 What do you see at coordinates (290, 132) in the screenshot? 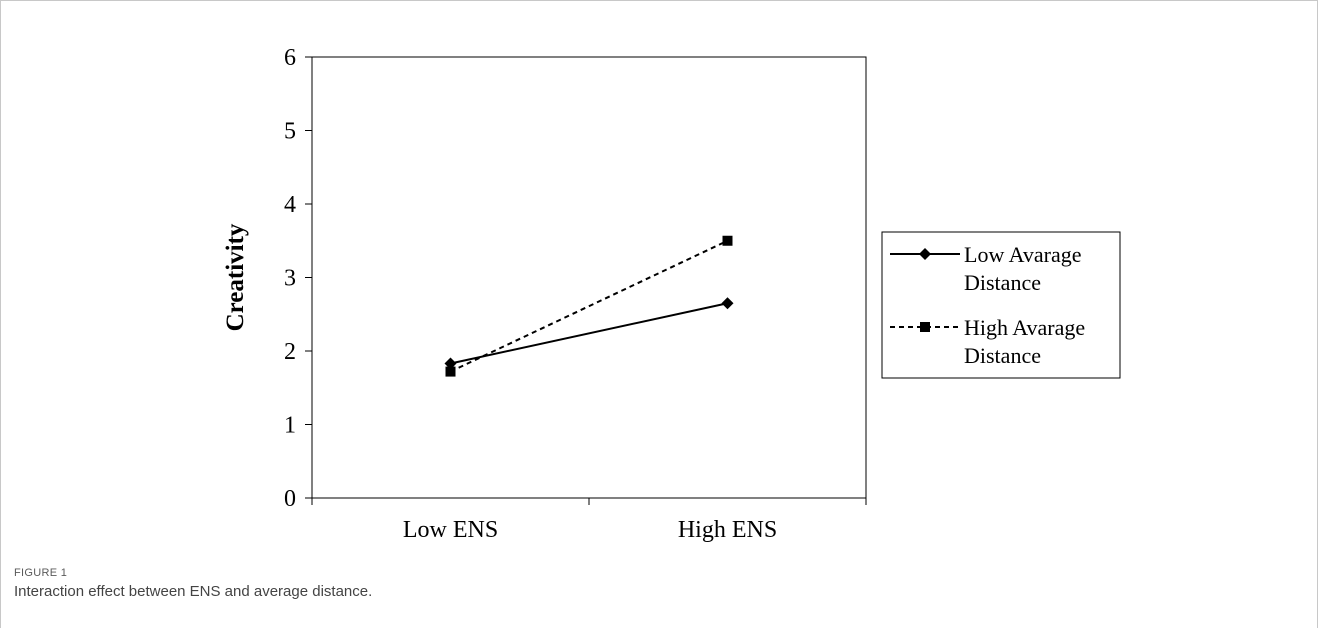
I see `y-tick-label: 5` at bounding box center [290, 132].